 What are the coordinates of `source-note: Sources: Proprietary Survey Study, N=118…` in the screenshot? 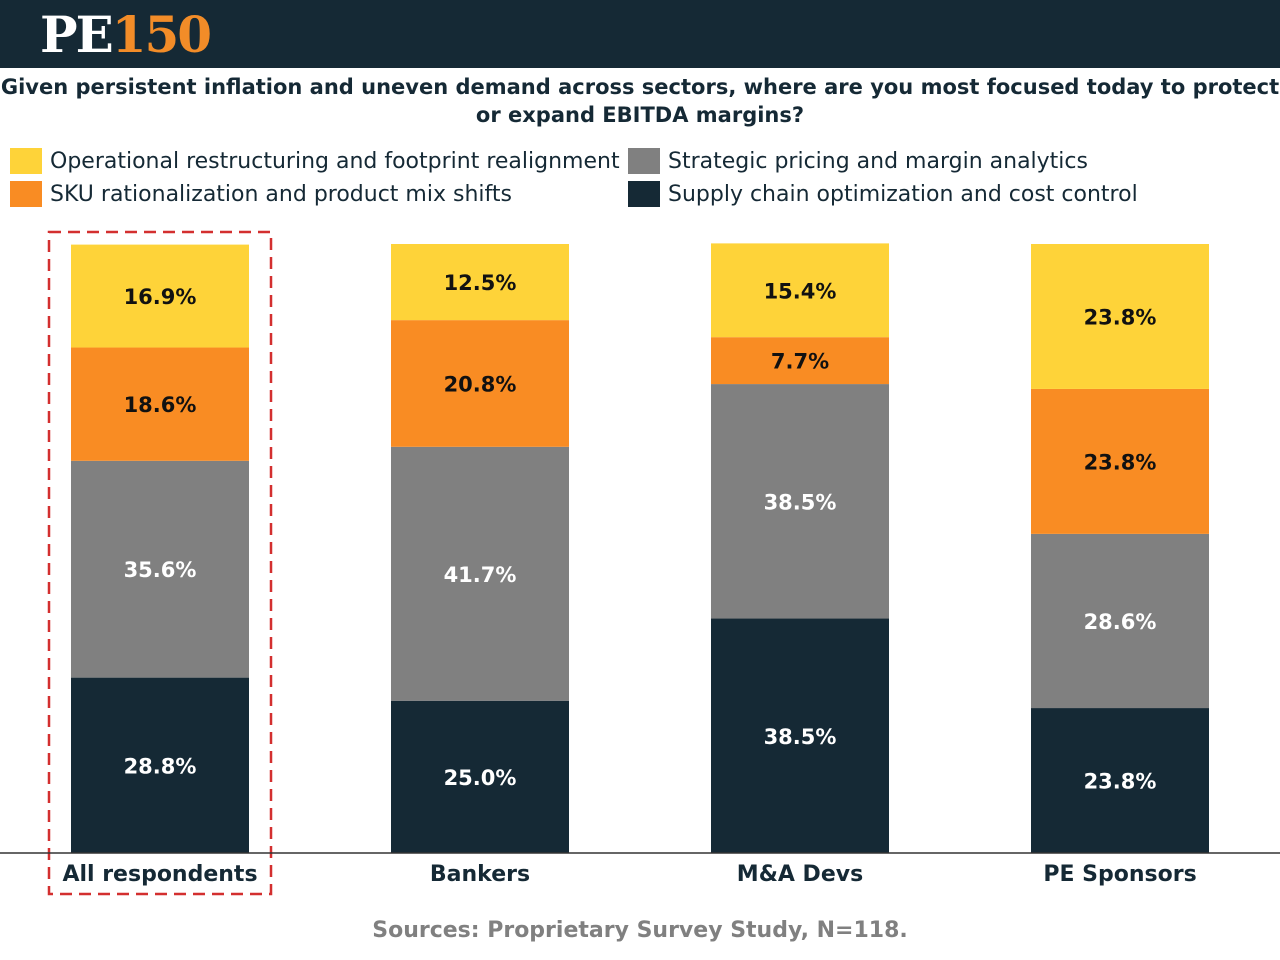 It's located at (640, 930).